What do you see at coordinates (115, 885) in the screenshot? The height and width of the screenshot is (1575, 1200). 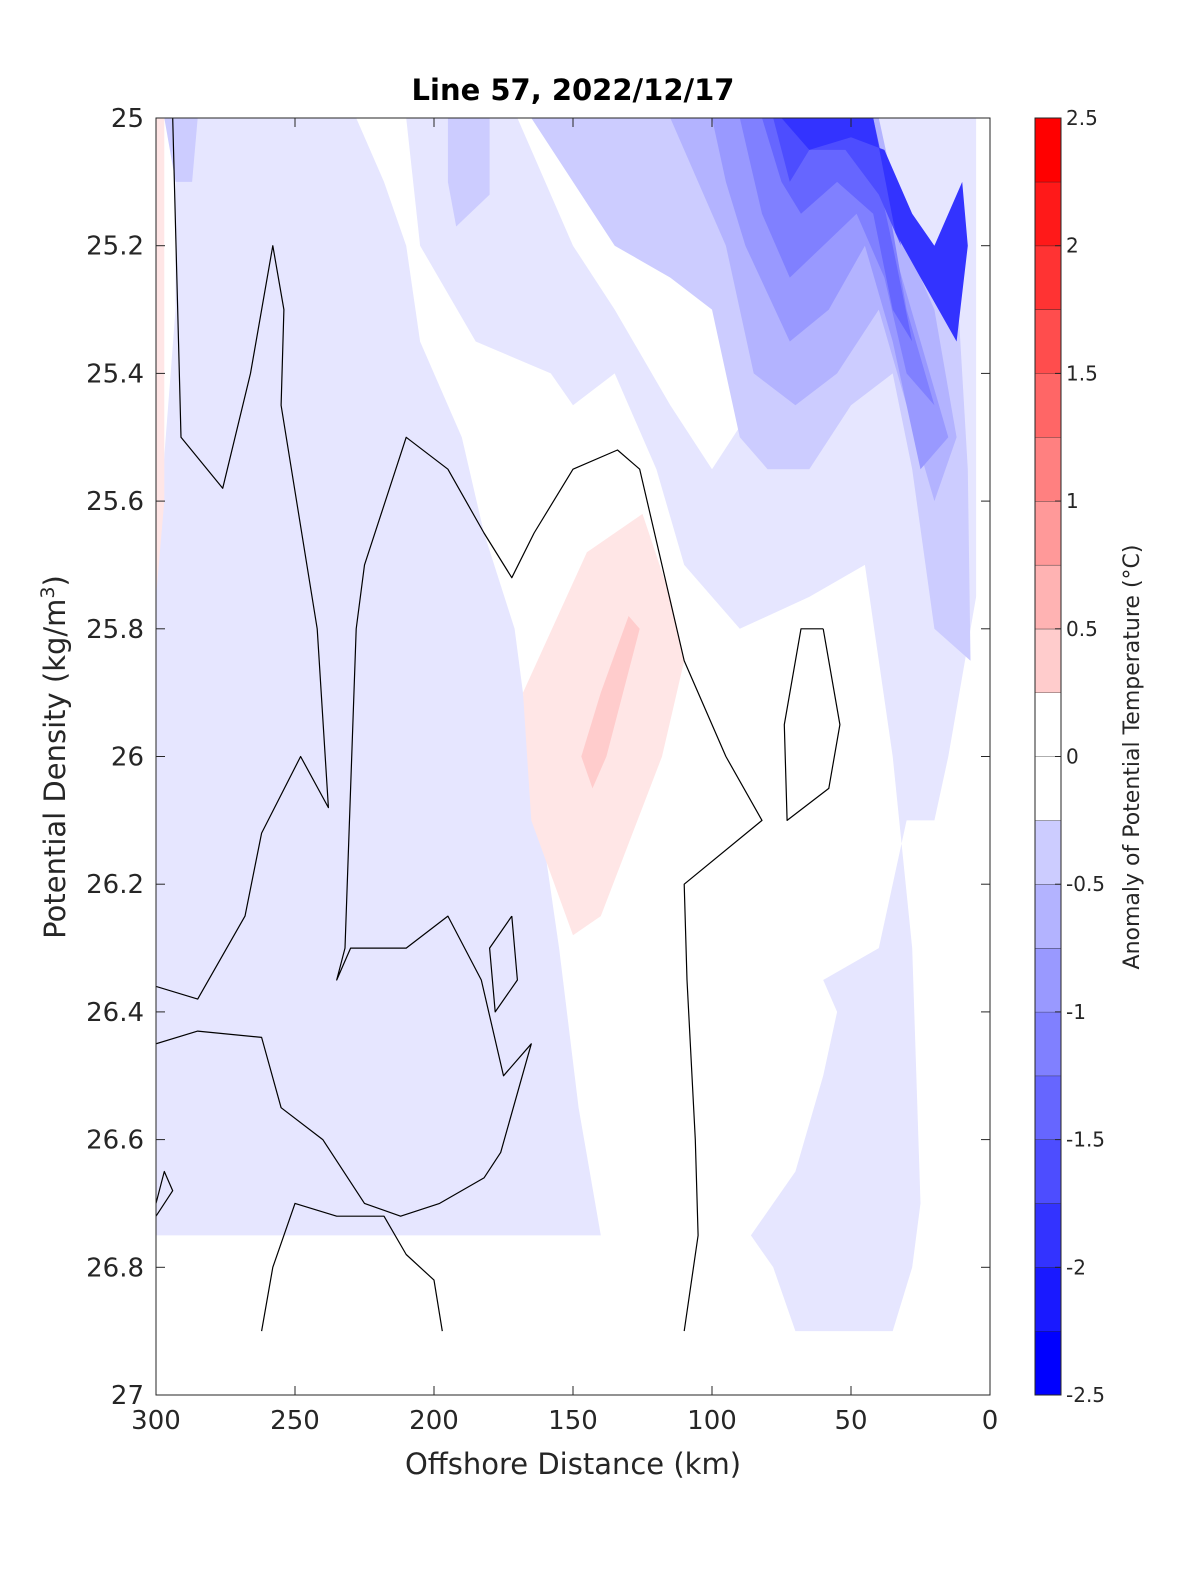 I see `y-tick-label: 26.2` at bounding box center [115, 885].